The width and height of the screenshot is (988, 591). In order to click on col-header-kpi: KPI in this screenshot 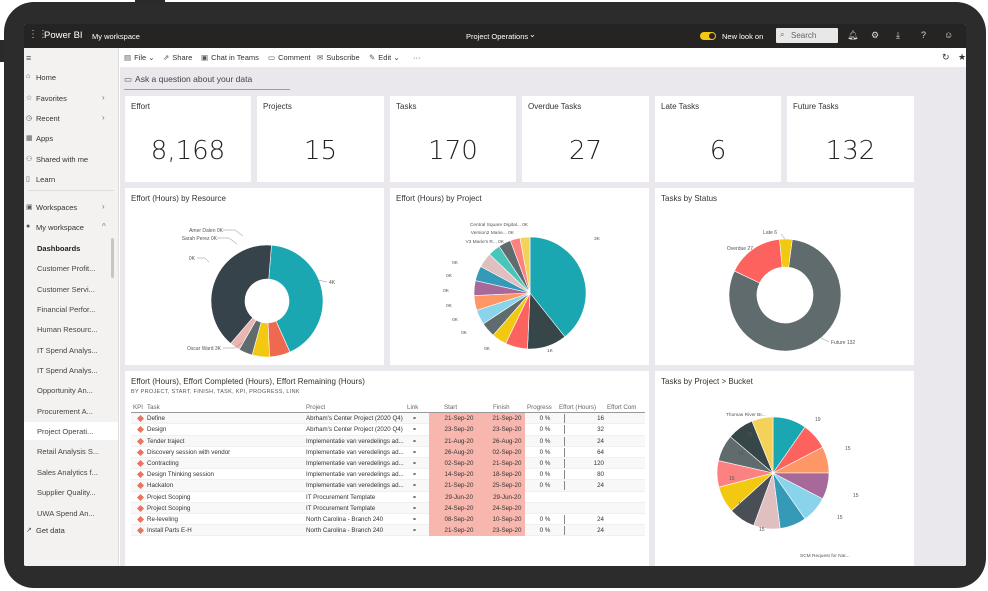, I will do `click(138, 407)`.